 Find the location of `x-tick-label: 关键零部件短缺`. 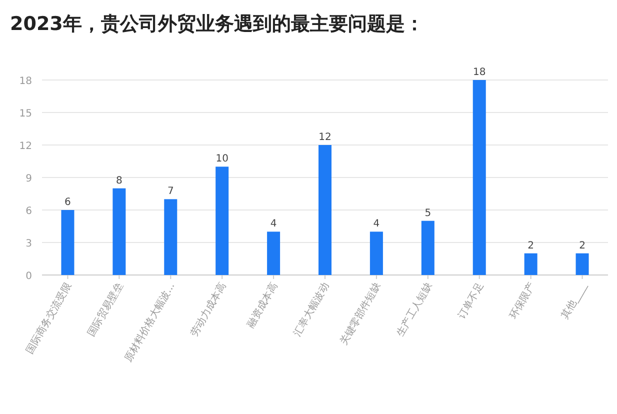

x-tick-label: 关键零部件短缺 is located at coordinates (361, 314).